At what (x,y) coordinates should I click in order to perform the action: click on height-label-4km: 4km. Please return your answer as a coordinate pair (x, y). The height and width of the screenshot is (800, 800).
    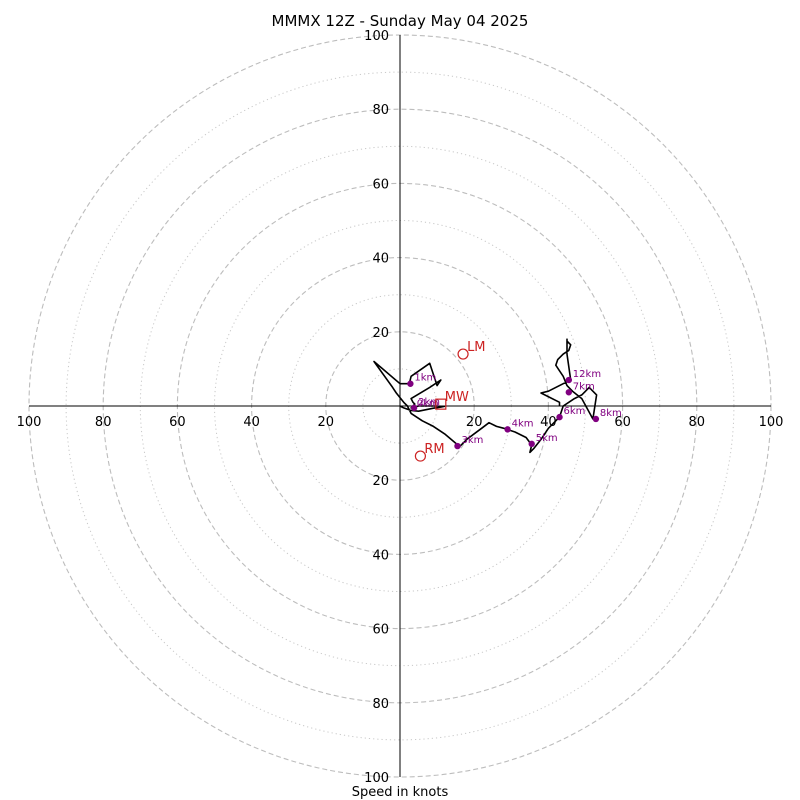
    Looking at the image, I should click on (523, 423).